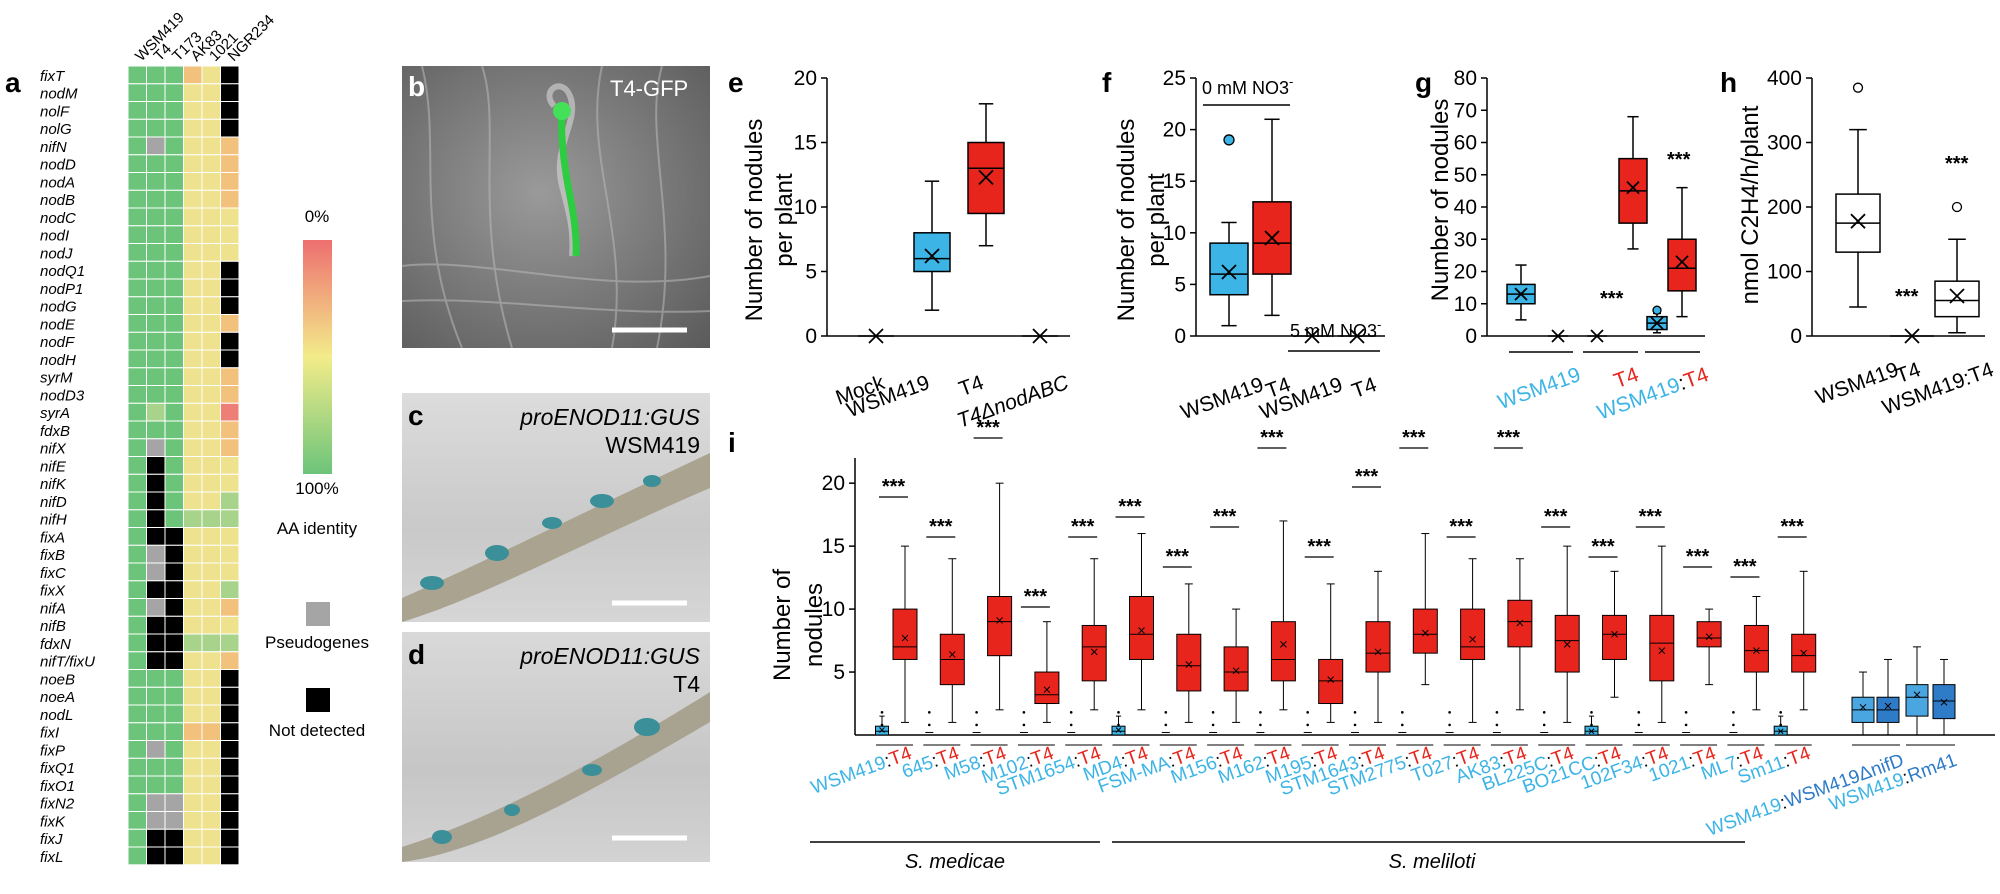 Image resolution: width=2000 pixels, height=894 pixels. I want to click on aa-identity-colorbar, so click(317, 357).